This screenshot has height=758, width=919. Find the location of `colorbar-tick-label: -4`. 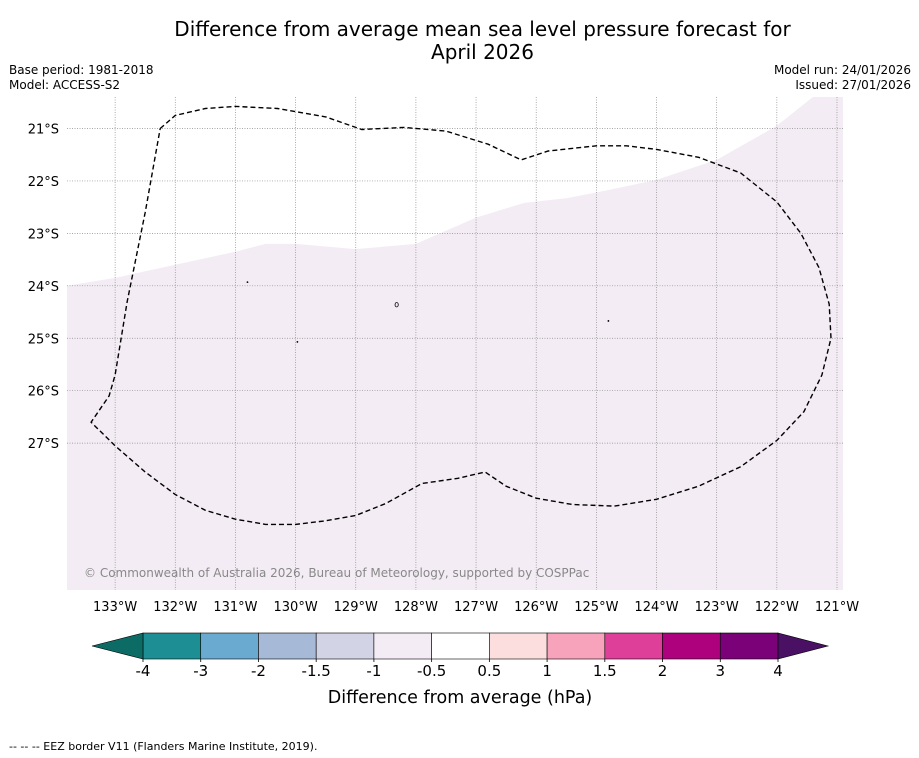

colorbar-tick-label: -4 is located at coordinates (143, 671).